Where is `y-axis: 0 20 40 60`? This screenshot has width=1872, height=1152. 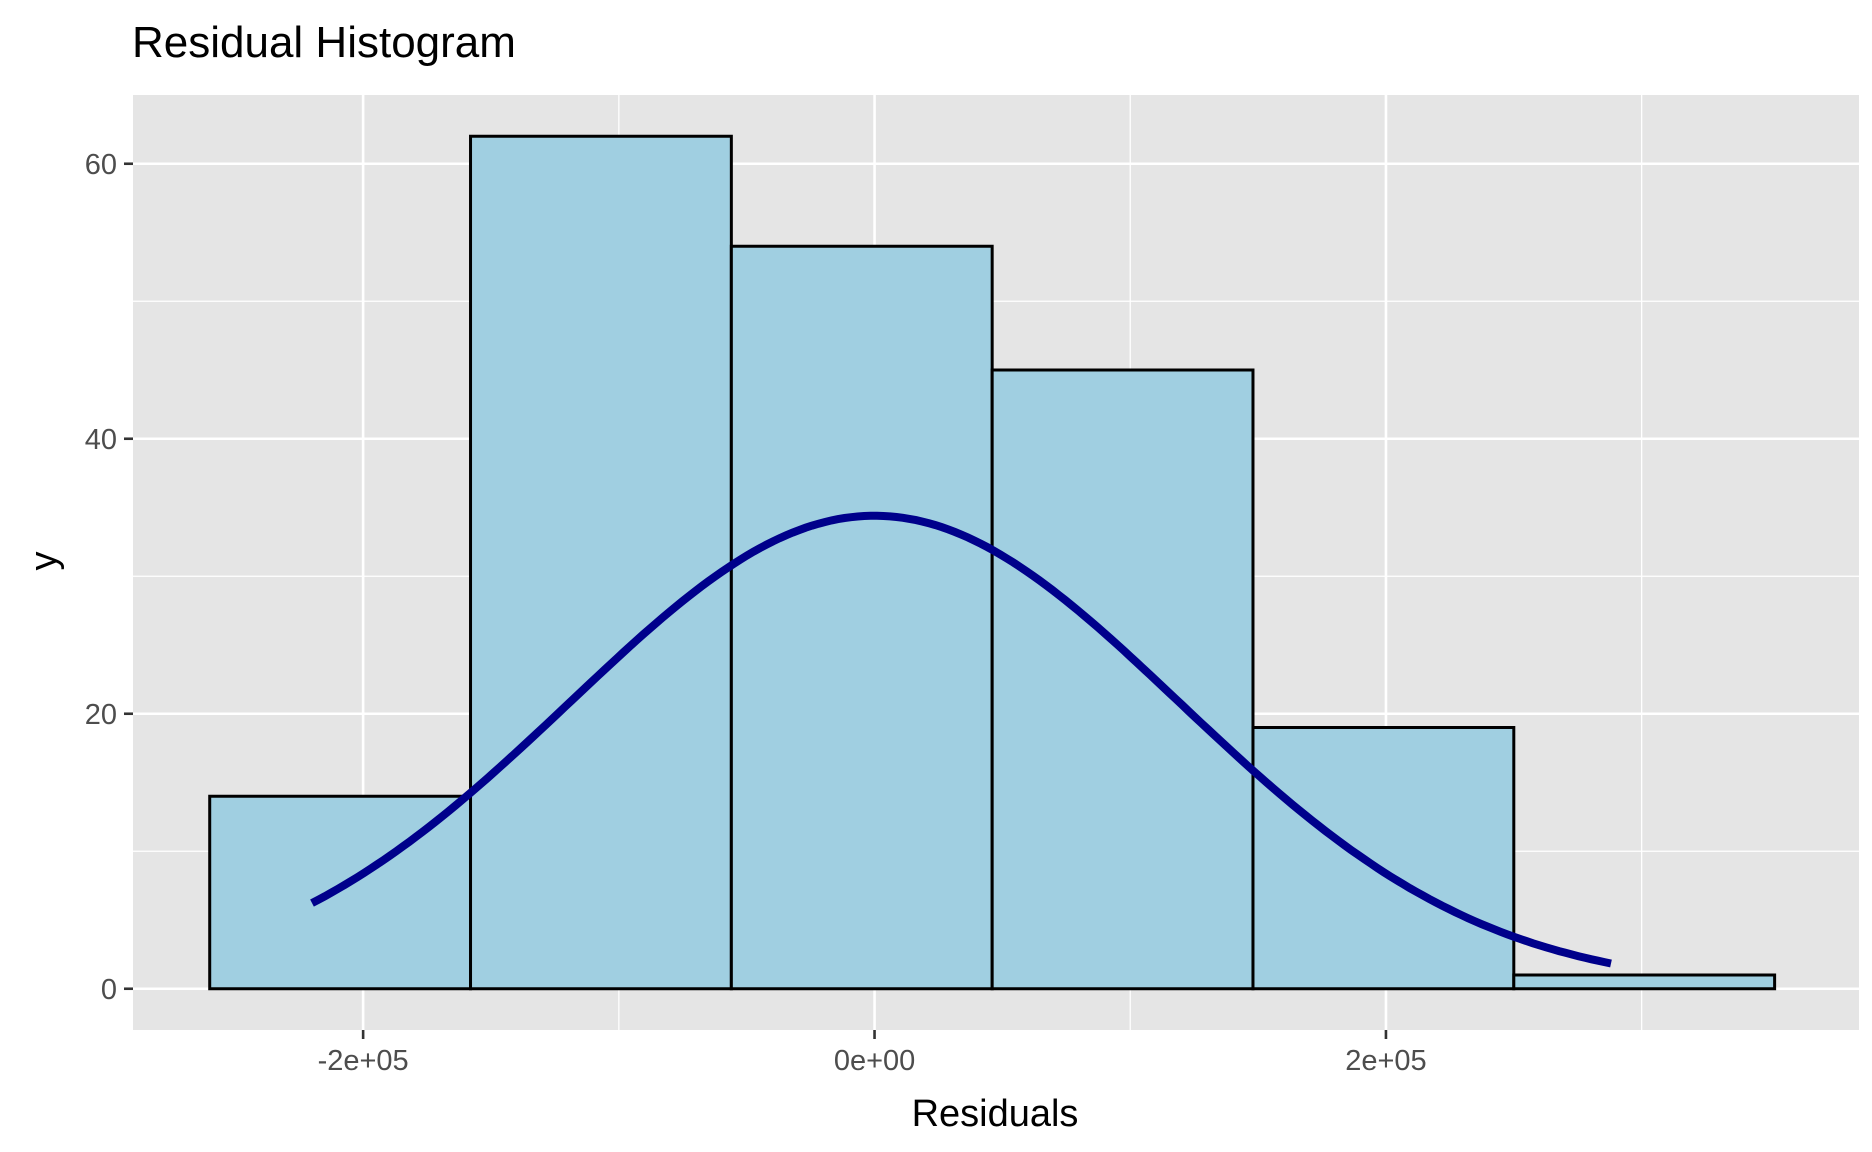 y-axis: 0 20 40 60 is located at coordinates (109, 577).